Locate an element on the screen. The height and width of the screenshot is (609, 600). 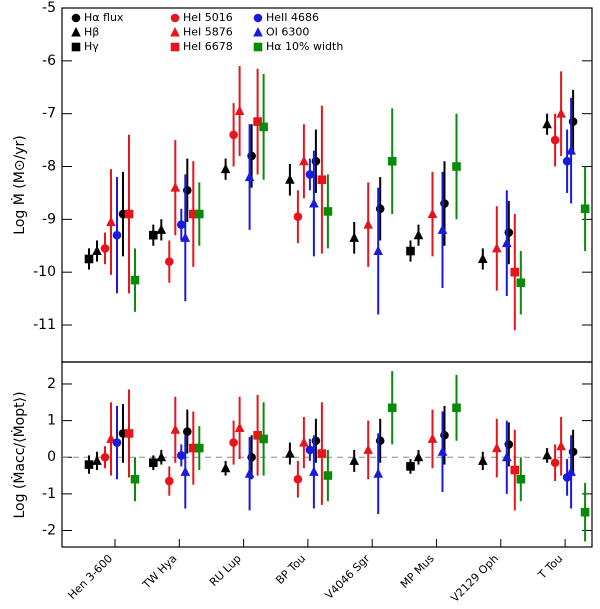
y-tick-label: 2 is located at coordinates (51, 384).